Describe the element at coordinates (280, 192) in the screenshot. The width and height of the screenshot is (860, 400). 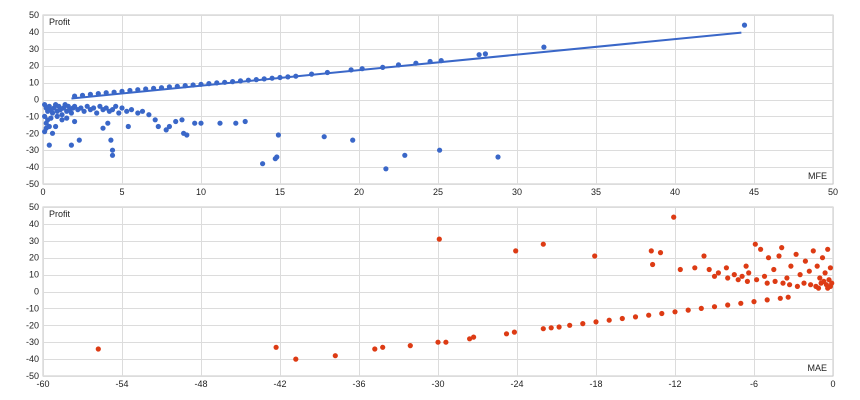
I see `chart-1-x-tick-label: 15` at that location.